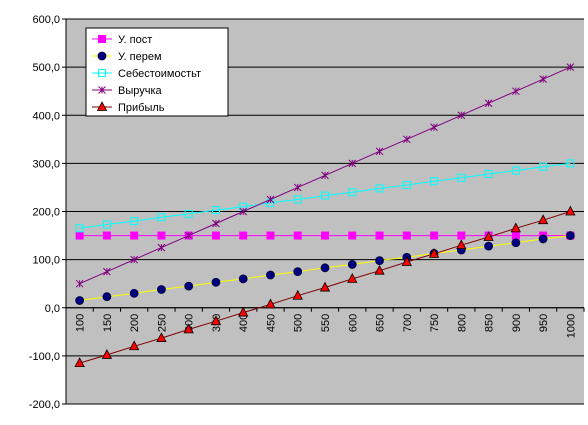 Image resolution: width=588 pixels, height=425 pixels. What do you see at coordinates (162, 323) in the screenshot?
I see `x-tick-label: 250` at bounding box center [162, 323].